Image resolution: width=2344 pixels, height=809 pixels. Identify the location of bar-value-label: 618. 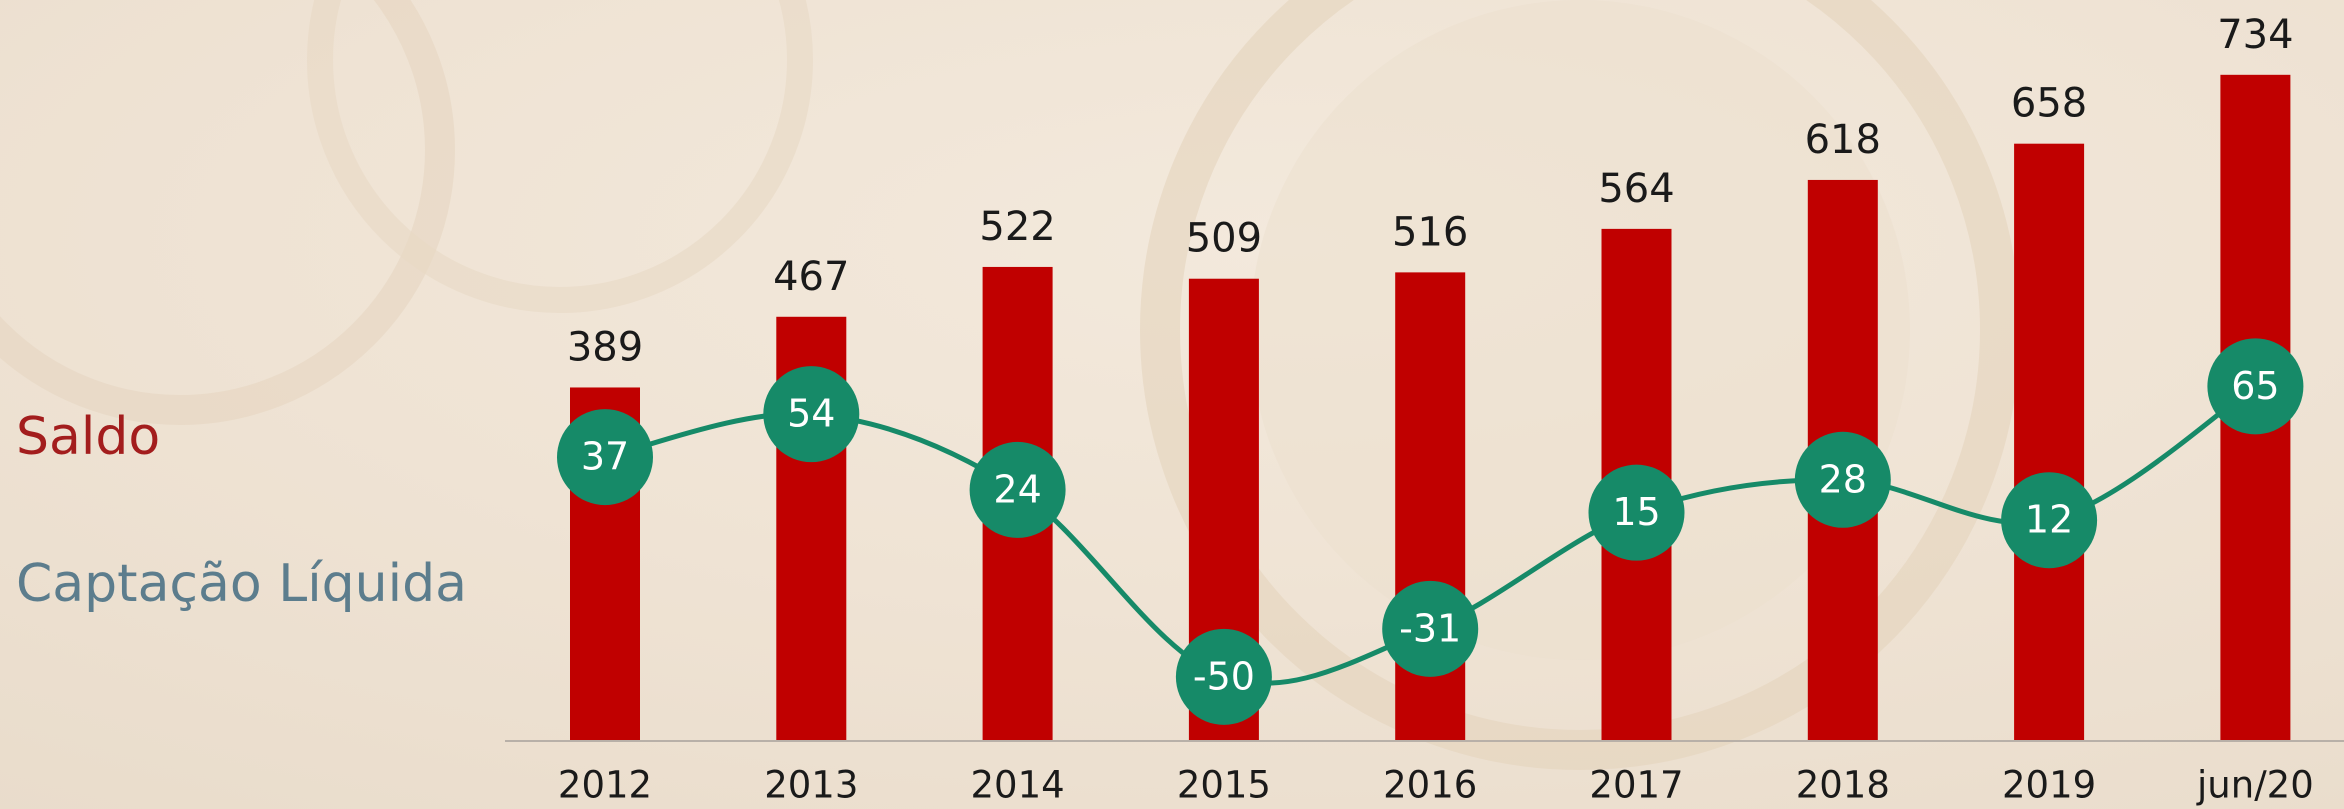
(1843, 140).